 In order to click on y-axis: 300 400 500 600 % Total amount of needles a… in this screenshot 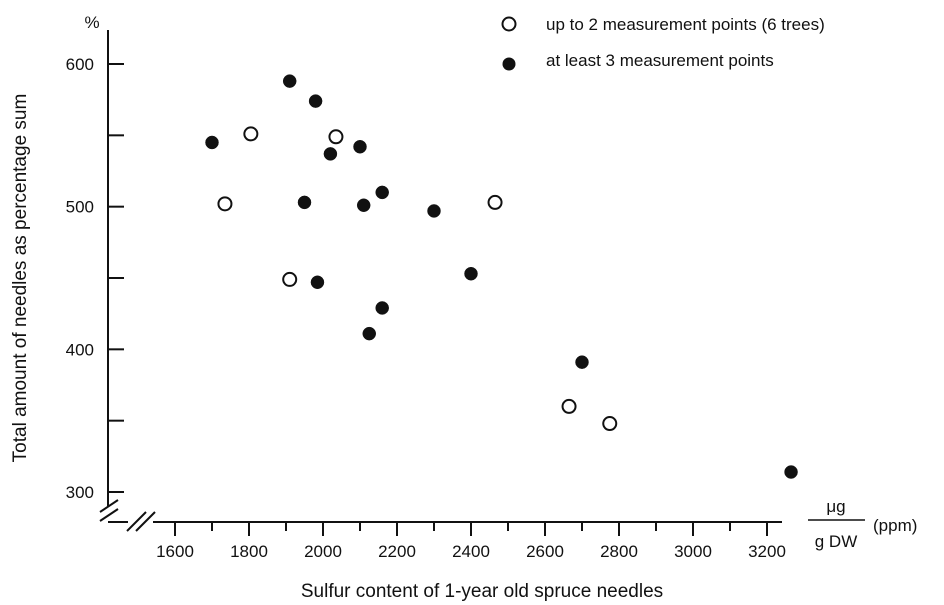, I will do `click(67, 259)`.